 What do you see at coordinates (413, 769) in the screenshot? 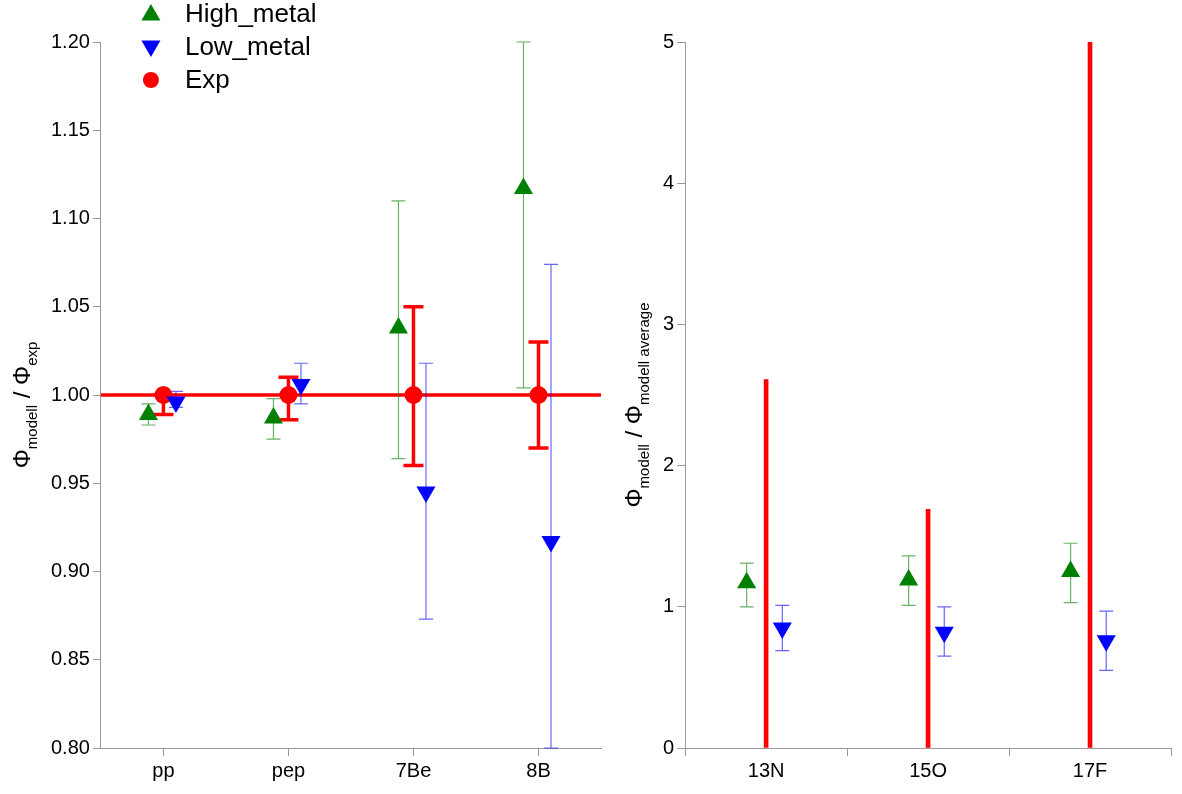
I see `x-tick-label: 7Be` at bounding box center [413, 769].